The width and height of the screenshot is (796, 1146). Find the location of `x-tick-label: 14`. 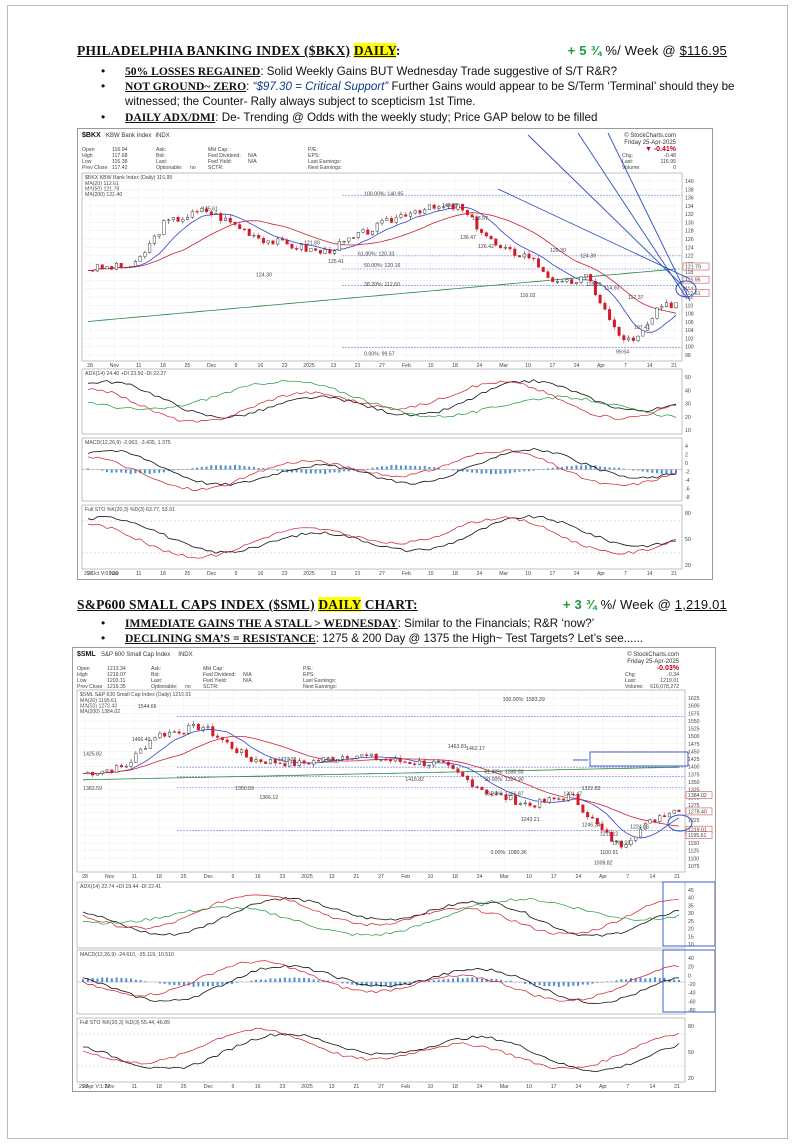

x-tick-label: 14 is located at coordinates (650, 366).